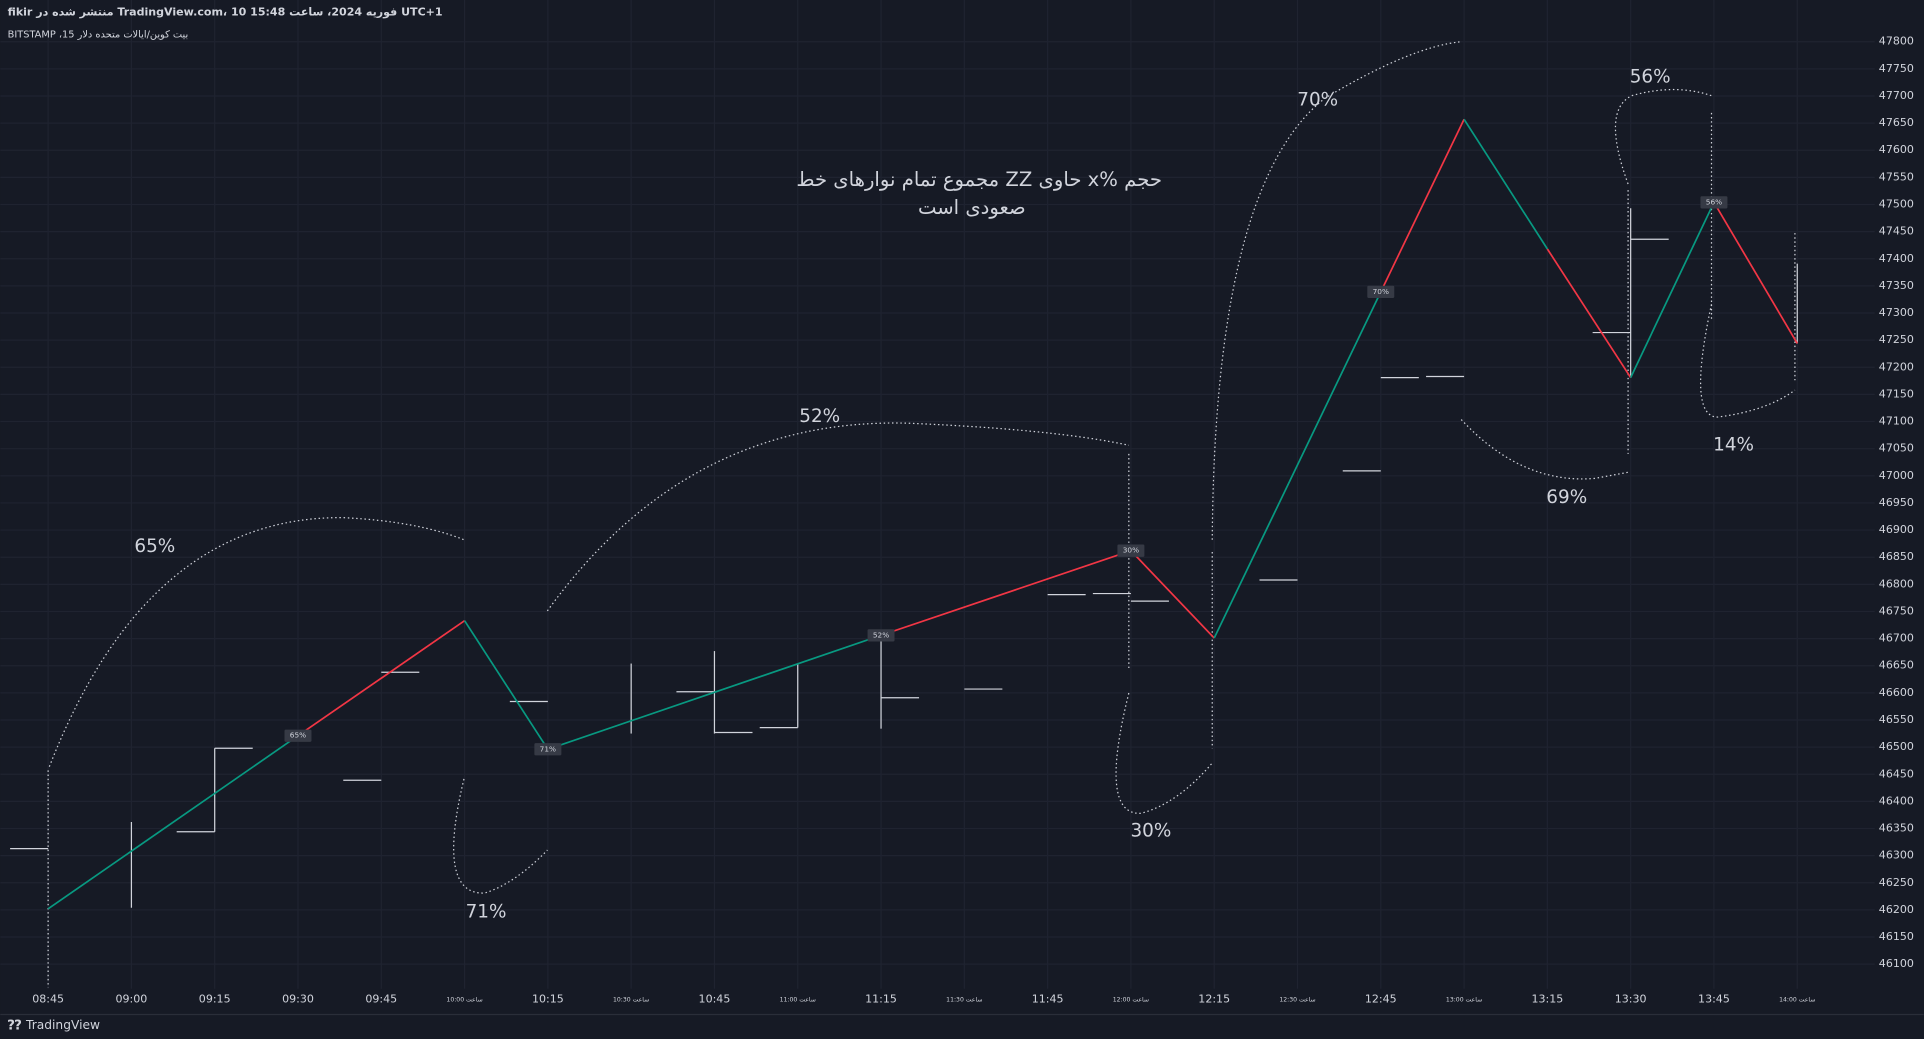  Describe the element at coordinates (1896, 529) in the screenshot. I see `y-tick-label: 46900` at that location.